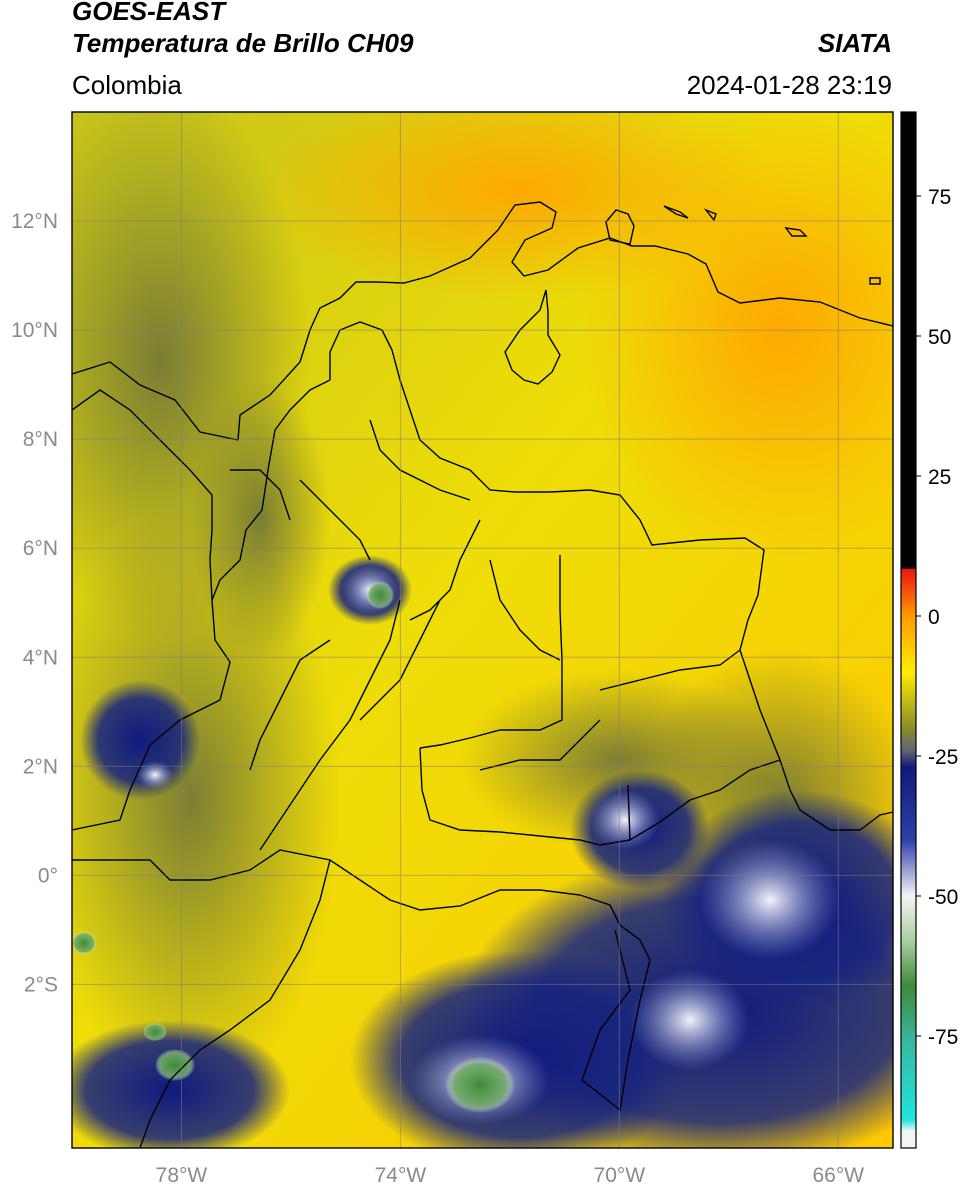  What do you see at coordinates (40, 548) in the screenshot?
I see `latitude-tick-label: 6°N` at bounding box center [40, 548].